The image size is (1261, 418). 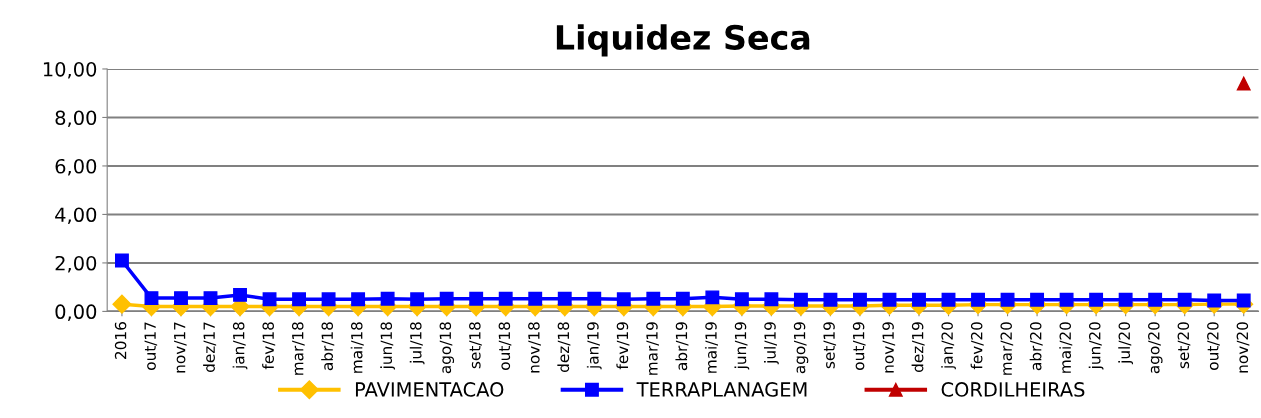 What do you see at coordinates (1155, 348) in the screenshot?
I see `x-tick-label: ago/20` at bounding box center [1155, 348].